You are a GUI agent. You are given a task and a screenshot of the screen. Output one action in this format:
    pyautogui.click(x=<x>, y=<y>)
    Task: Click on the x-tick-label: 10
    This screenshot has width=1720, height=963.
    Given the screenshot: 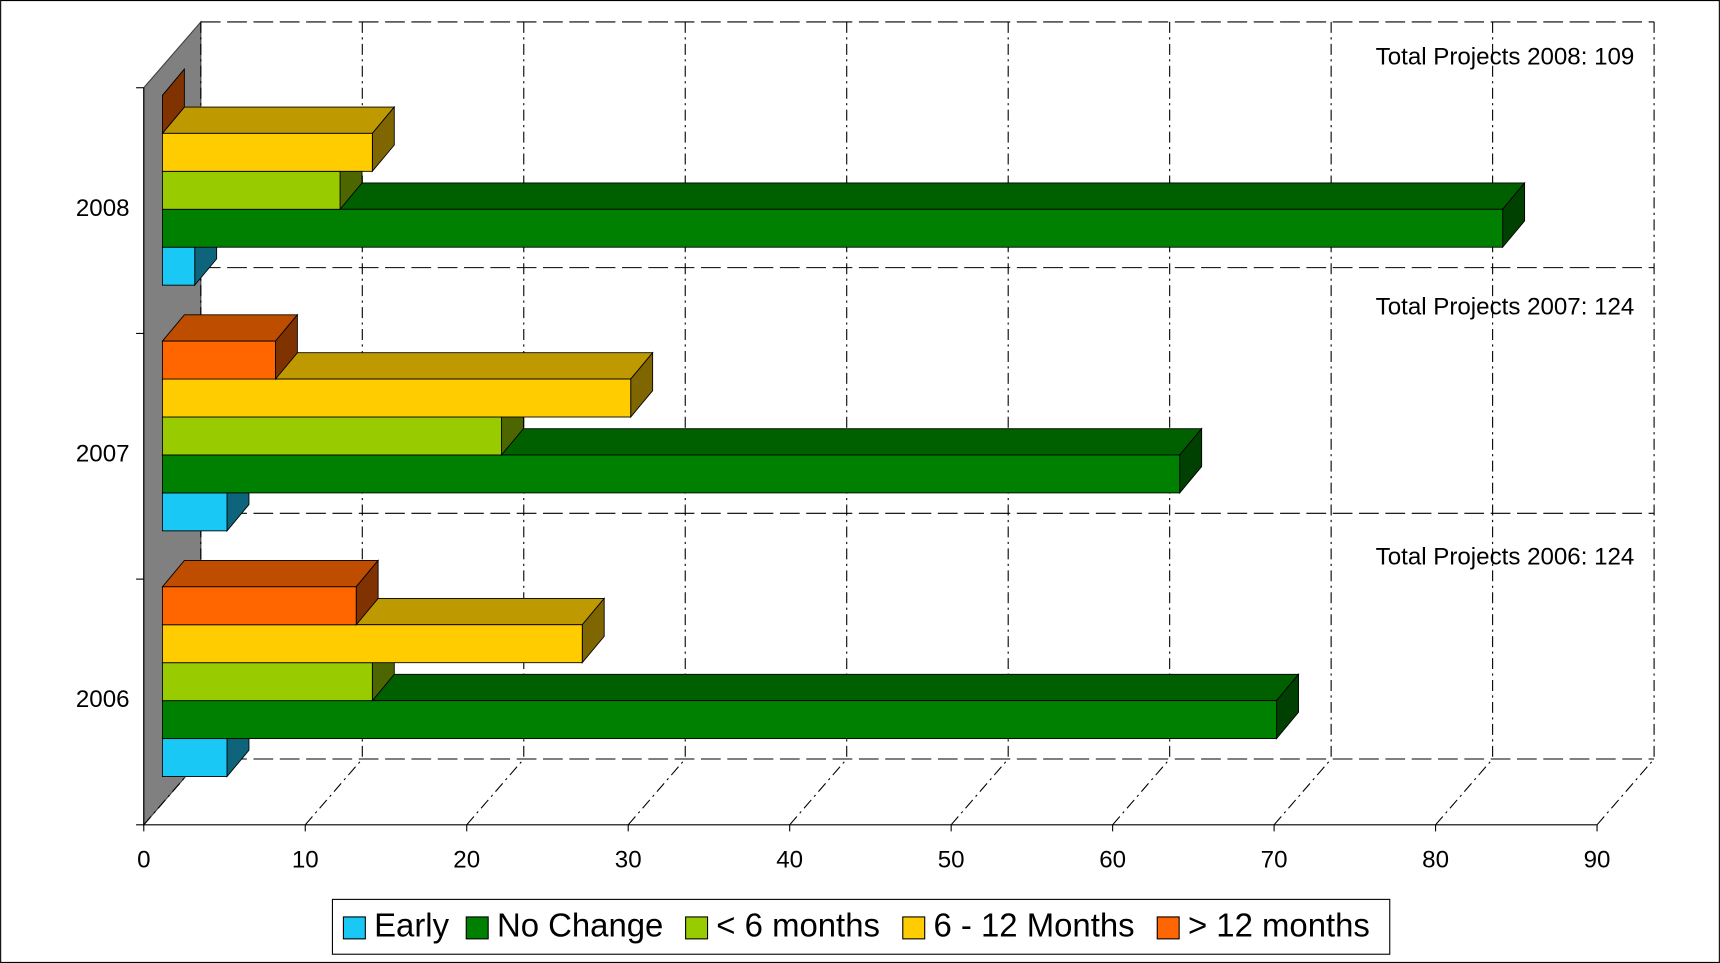 What is the action you would take?
    pyautogui.click(x=305, y=859)
    